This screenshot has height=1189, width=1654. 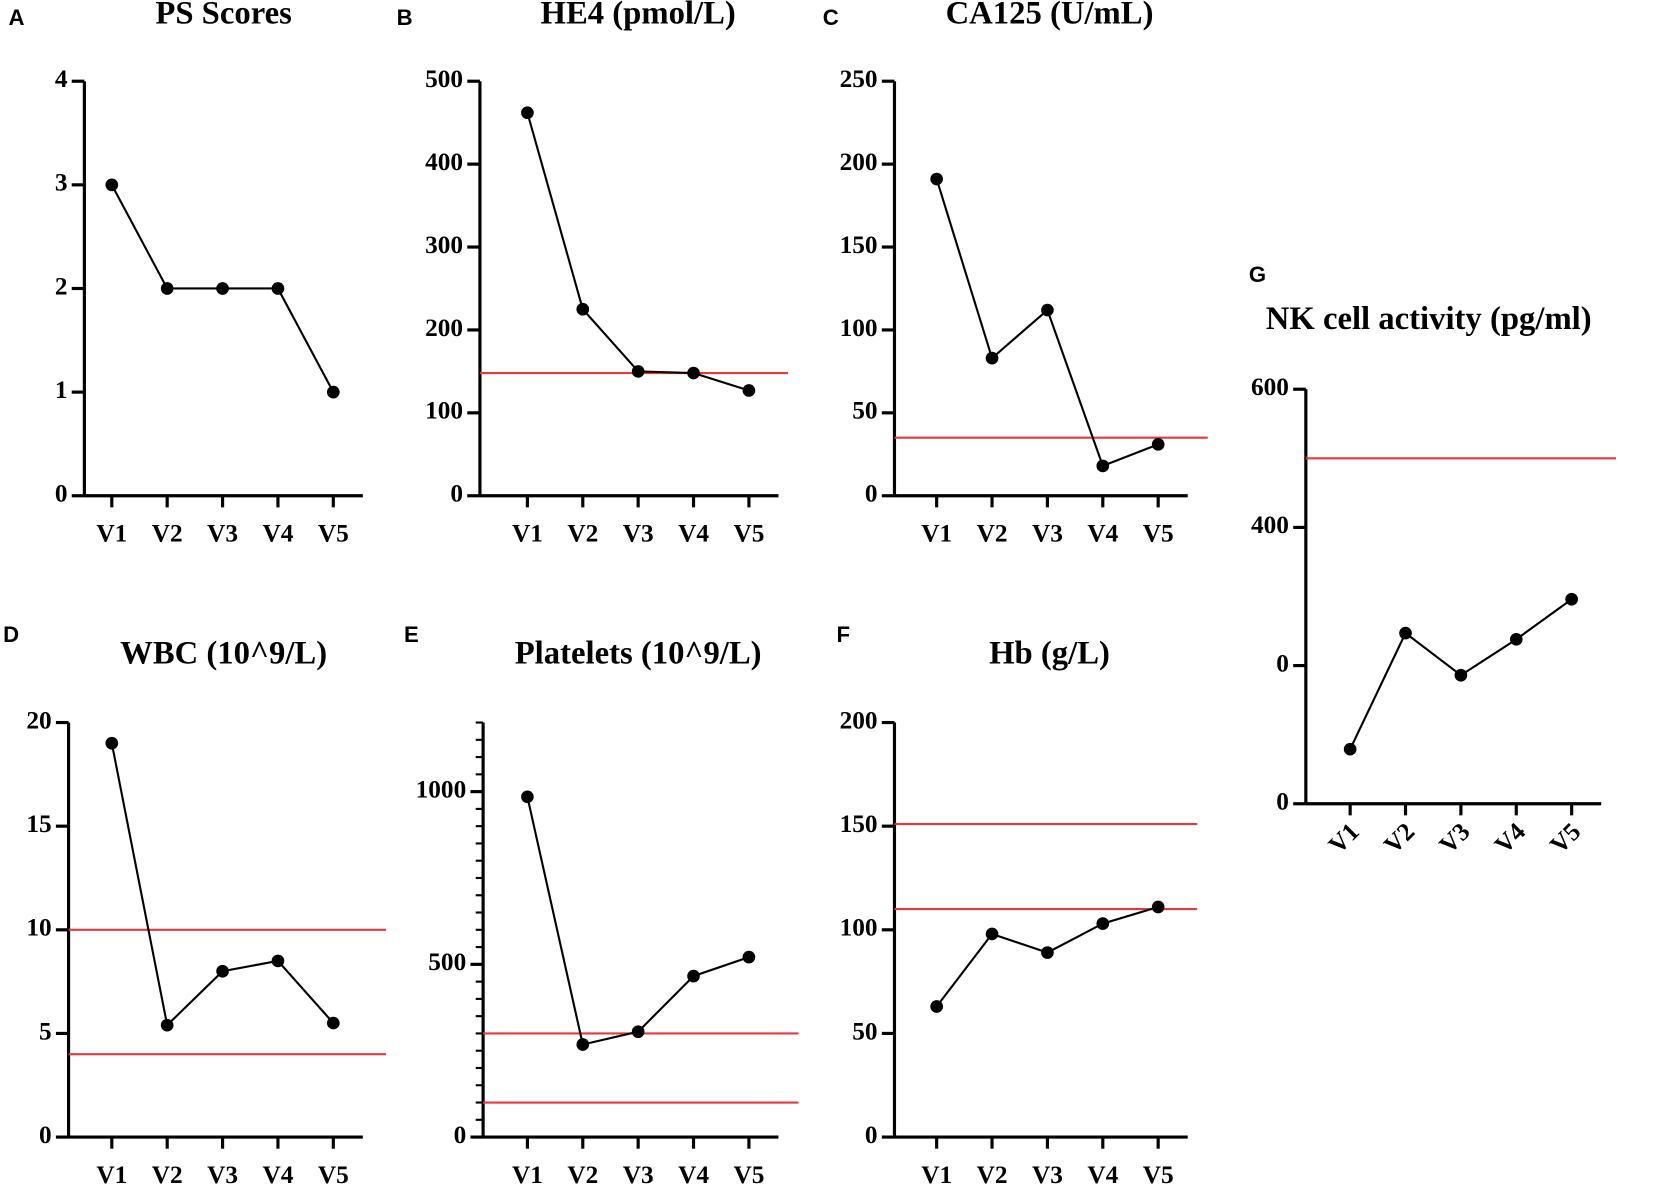 I want to click on y-tick-label: 1000, so click(x=441, y=789).